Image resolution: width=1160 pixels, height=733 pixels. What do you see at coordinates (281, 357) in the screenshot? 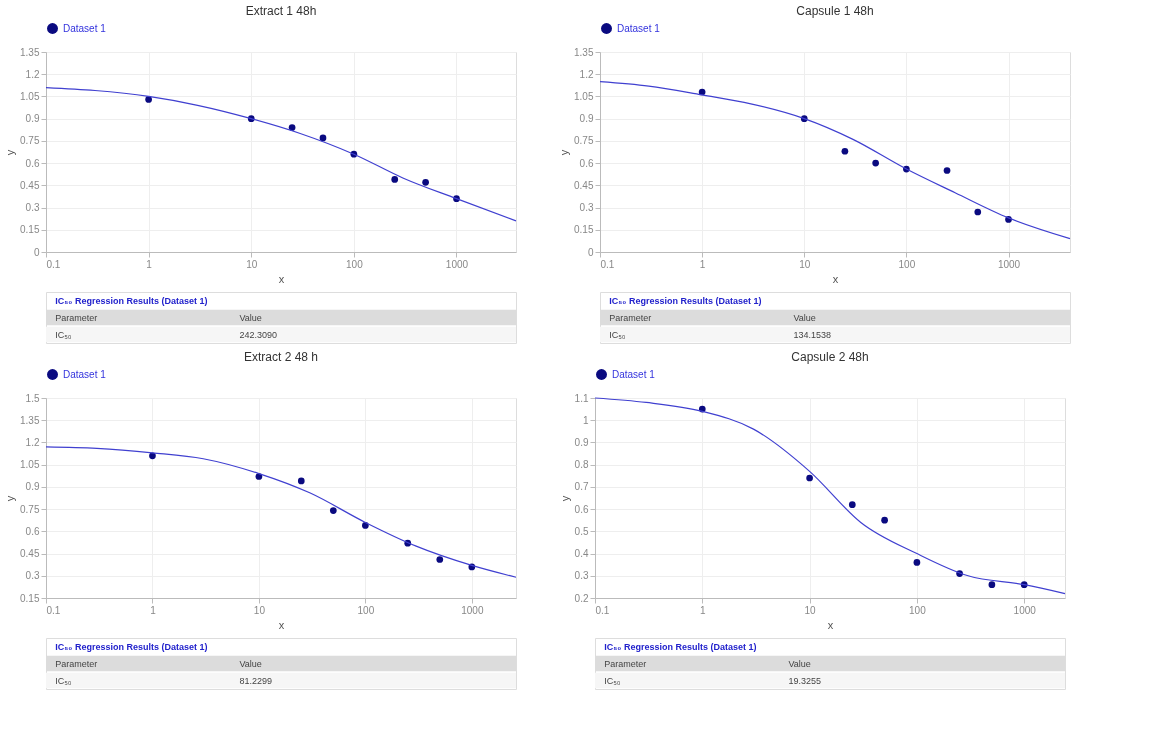
I see `chart-title: Extract 2 48 h` at bounding box center [281, 357].